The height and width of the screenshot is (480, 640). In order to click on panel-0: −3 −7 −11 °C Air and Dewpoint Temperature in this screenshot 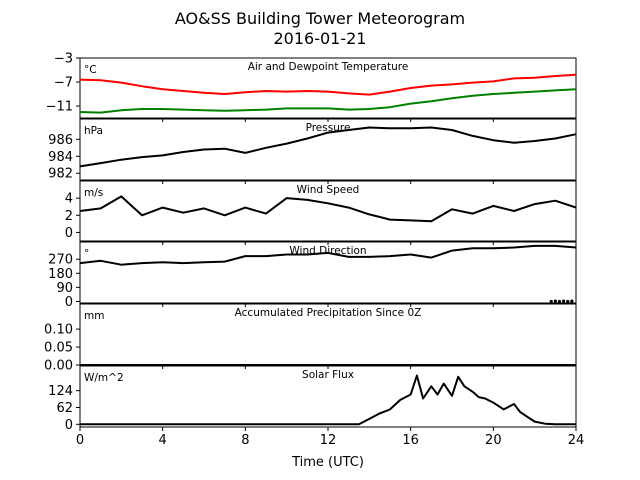, I will do `click(311, 87)`.